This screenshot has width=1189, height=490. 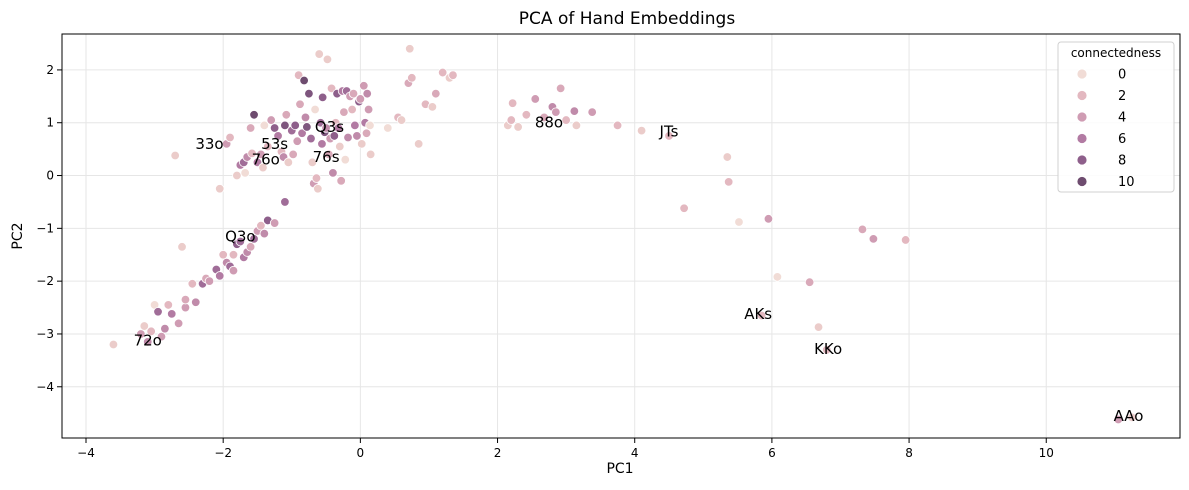 I want to click on point-annotation: 53s, so click(x=274, y=144).